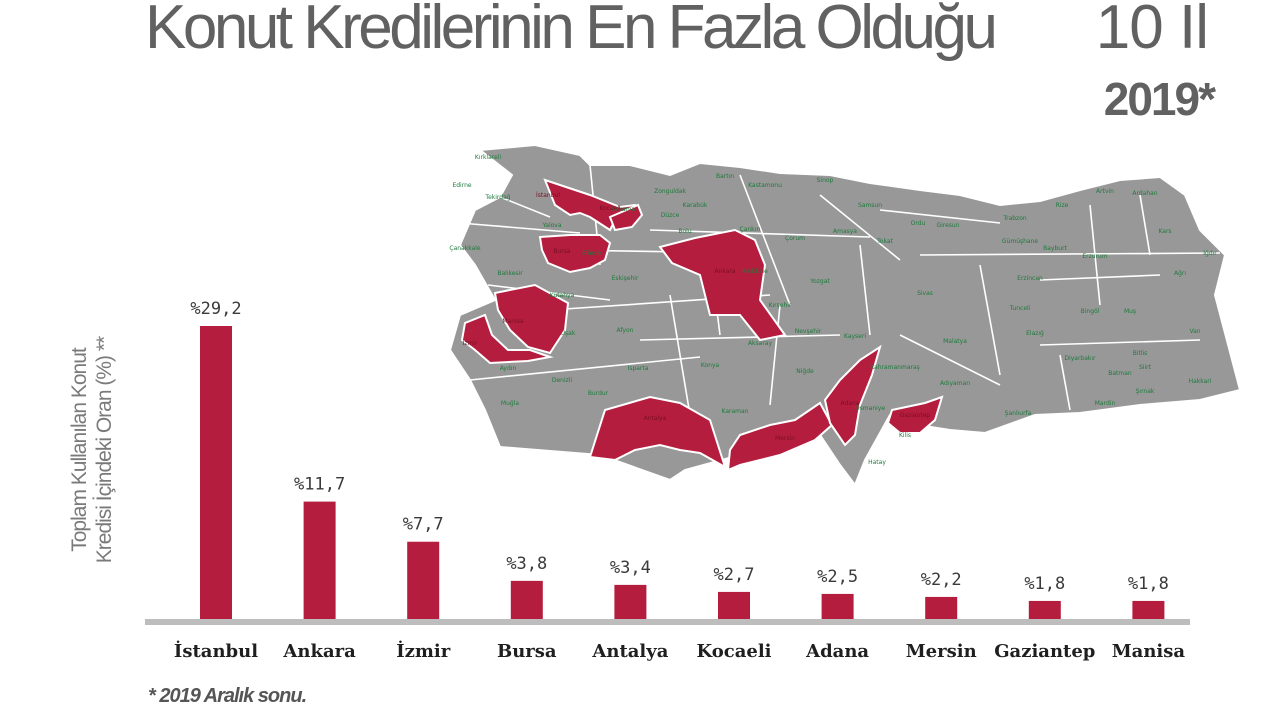 This screenshot has width=1280, height=720. I want to click on map-label-7: Yalova, so click(551, 225).